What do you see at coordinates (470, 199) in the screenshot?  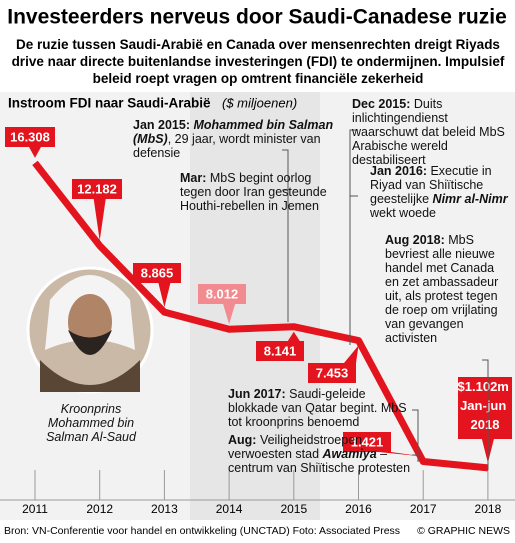 I see `annotation-text: Nimr al-Nimr` at bounding box center [470, 199].